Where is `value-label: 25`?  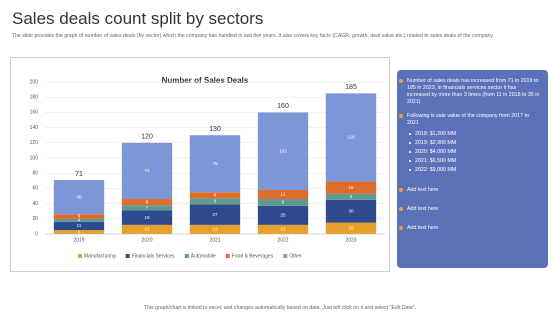
value-label: 25 is located at coordinates (283, 215).